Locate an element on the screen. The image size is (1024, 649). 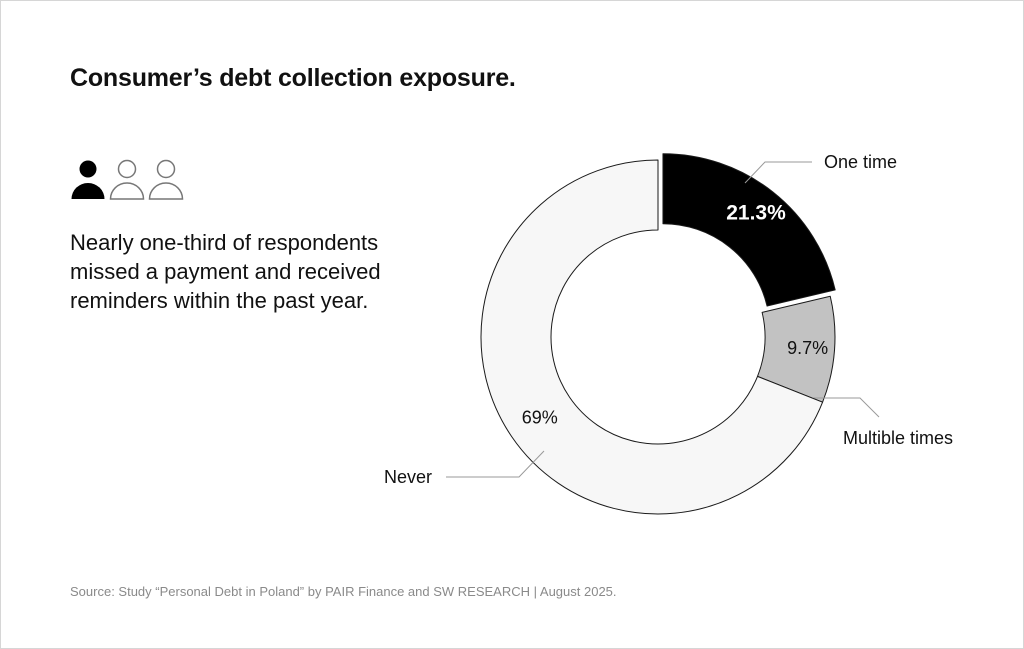
people-icon-group is located at coordinates (127, 179).